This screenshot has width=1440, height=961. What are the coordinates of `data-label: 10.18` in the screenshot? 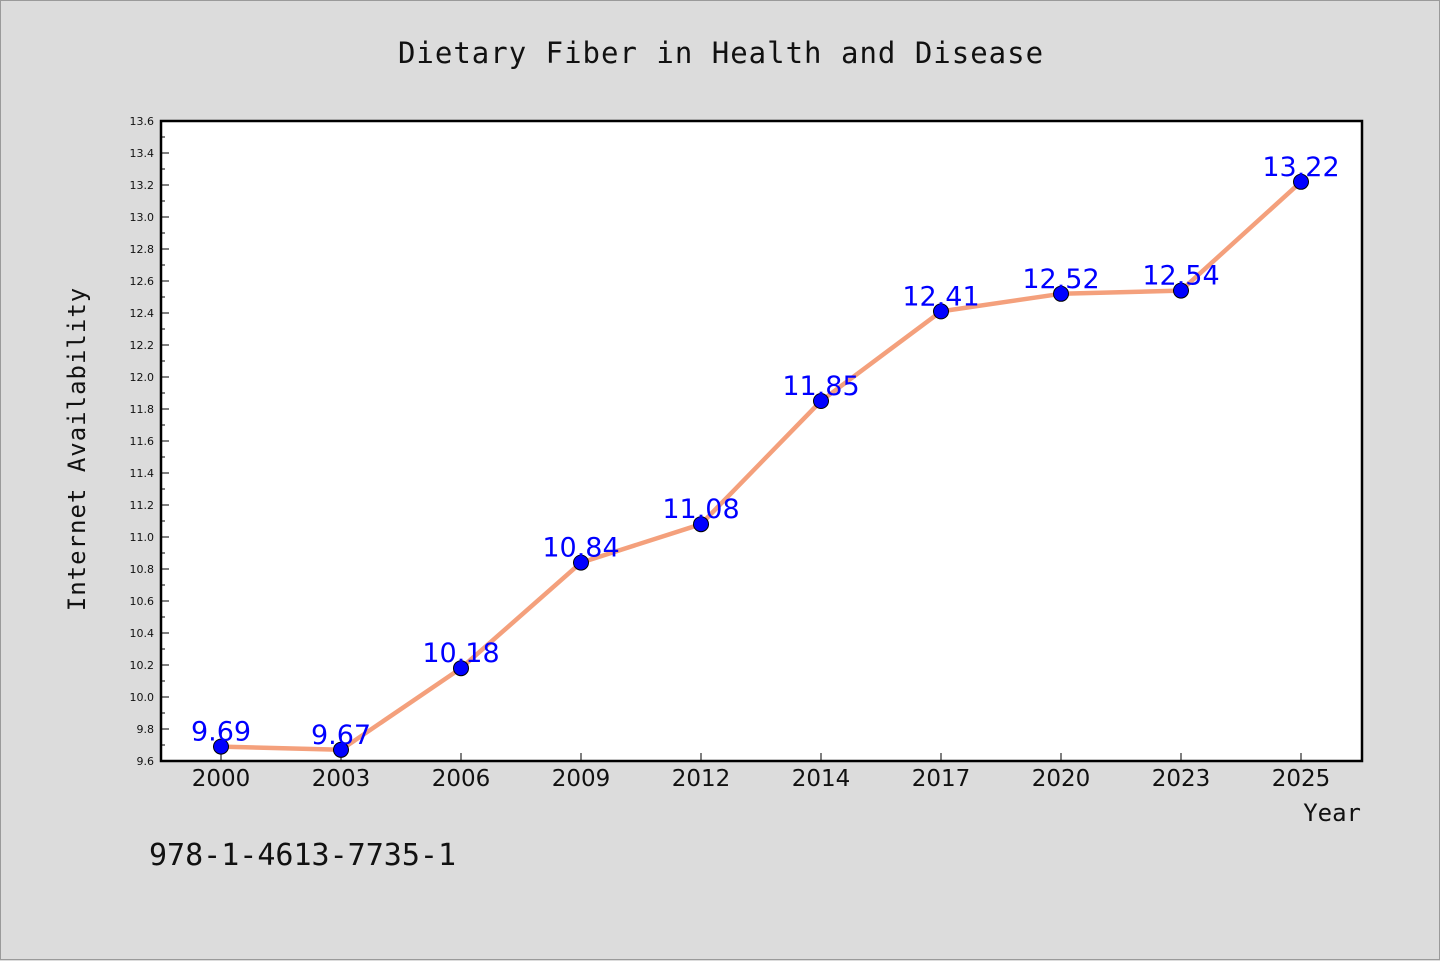 It's located at (460, 653).